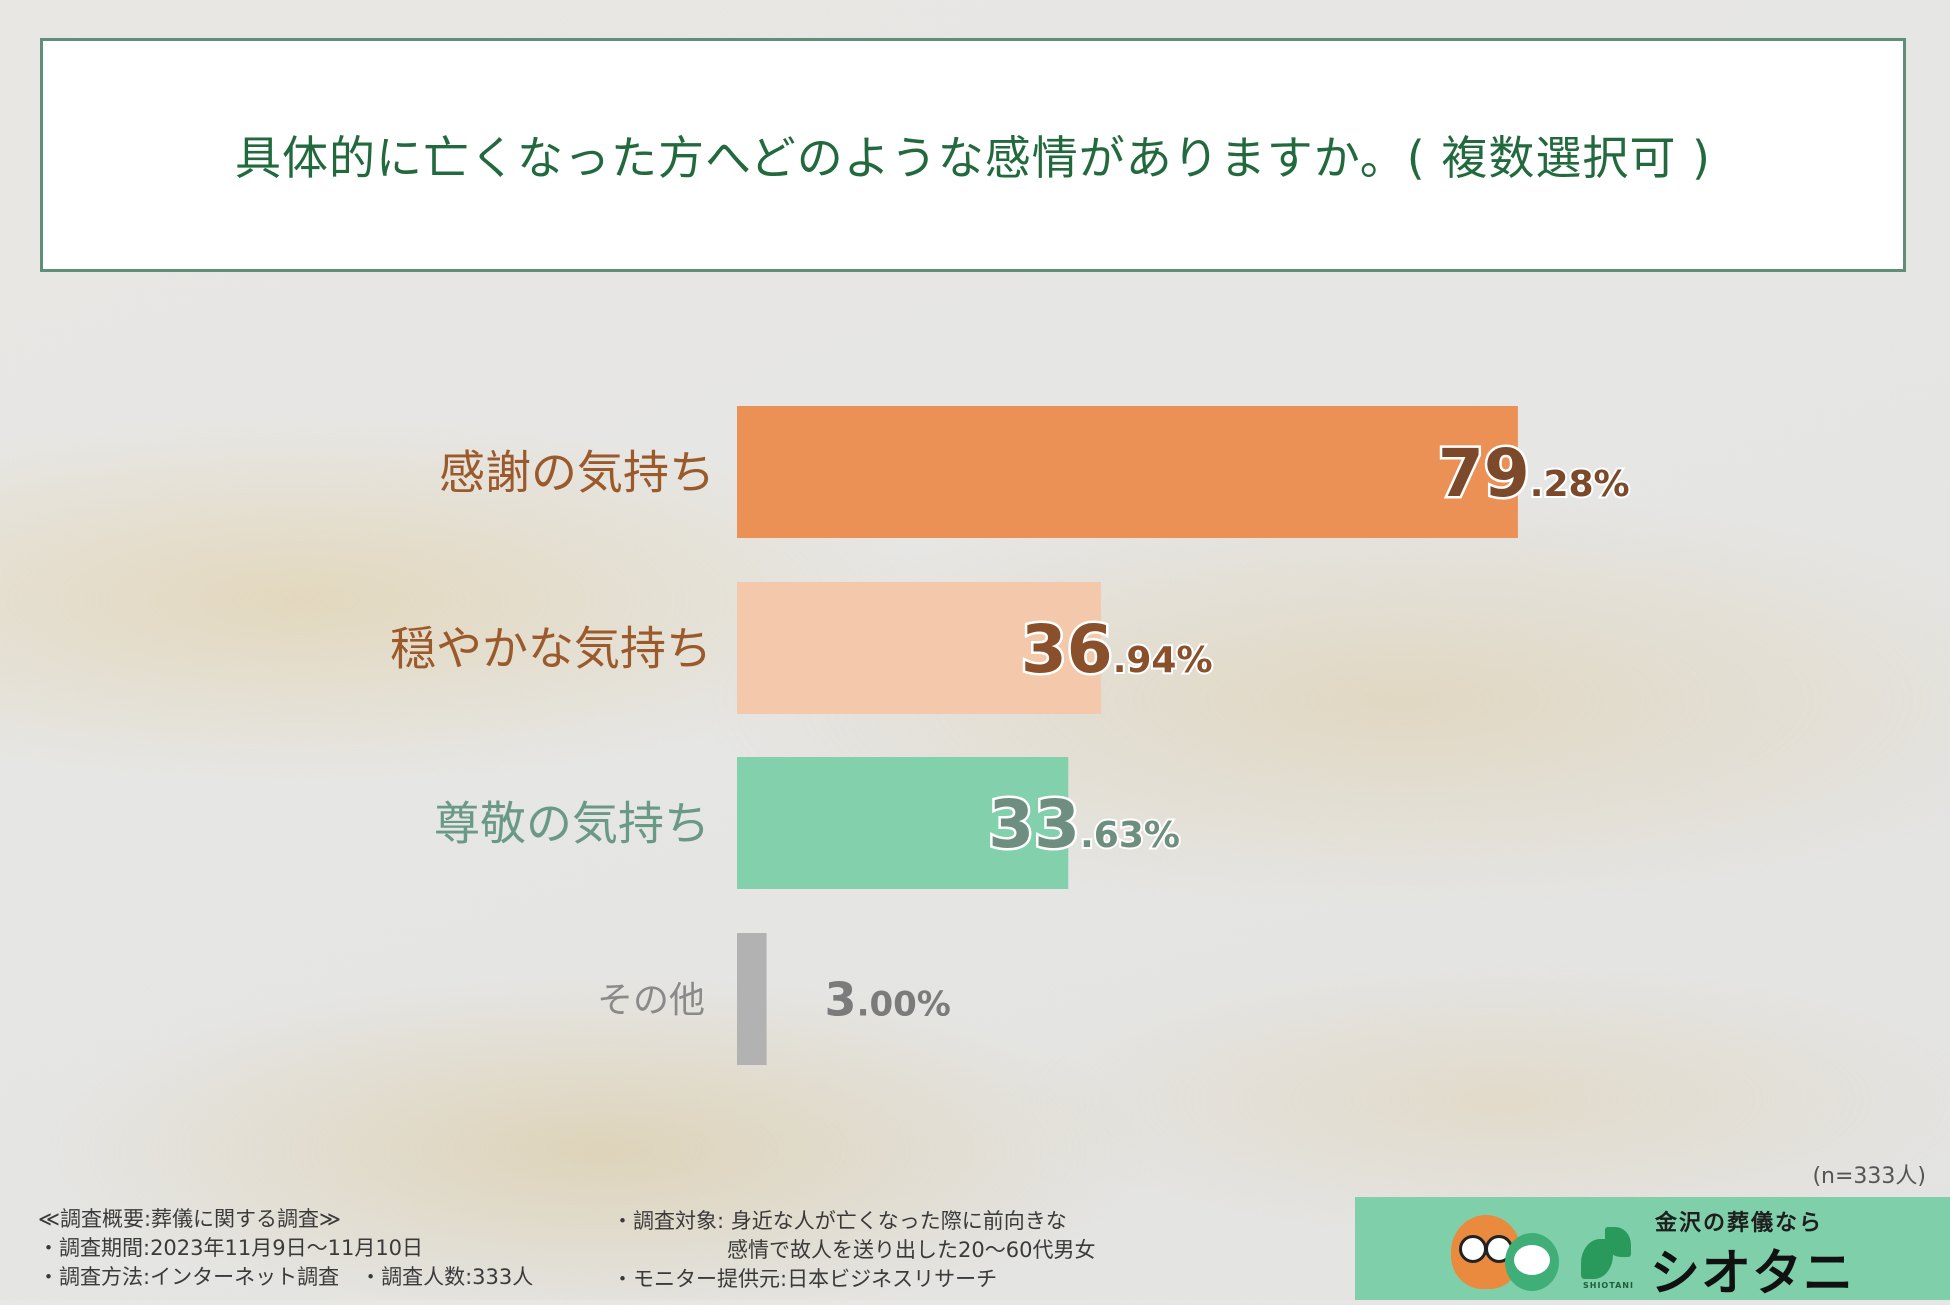  What do you see at coordinates (805, 1279) in the screenshot?
I see `monitor-provider: ・モニター提供元:日本ビジネスリサーチ` at bounding box center [805, 1279].